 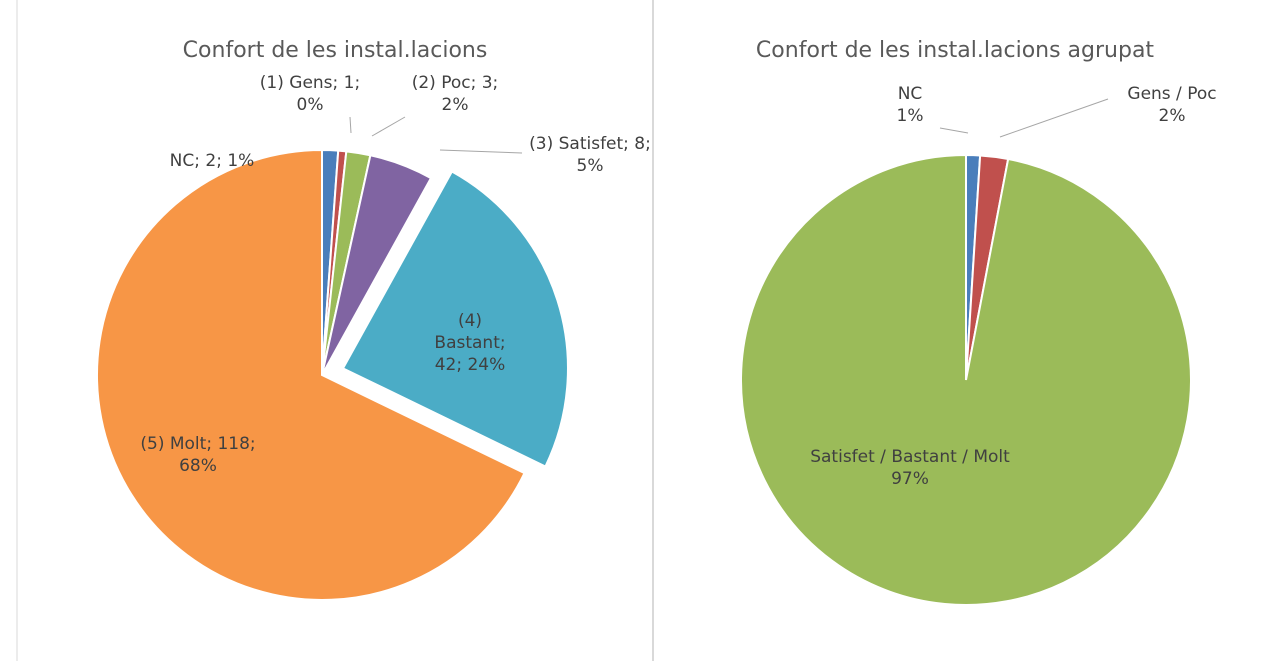 What do you see at coordinates (470, 343) in the screenshot?
I see `data-label: (4) Bastant; 42; 24%` at bounding box center [470, 343].